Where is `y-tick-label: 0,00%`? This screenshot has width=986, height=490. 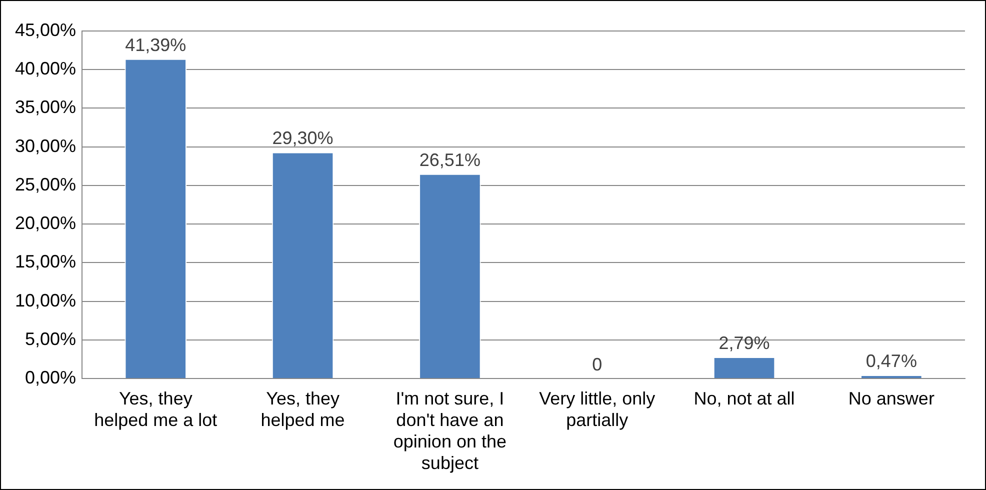 y-tick-label: 0,00% is located at coordinates (50, 378).